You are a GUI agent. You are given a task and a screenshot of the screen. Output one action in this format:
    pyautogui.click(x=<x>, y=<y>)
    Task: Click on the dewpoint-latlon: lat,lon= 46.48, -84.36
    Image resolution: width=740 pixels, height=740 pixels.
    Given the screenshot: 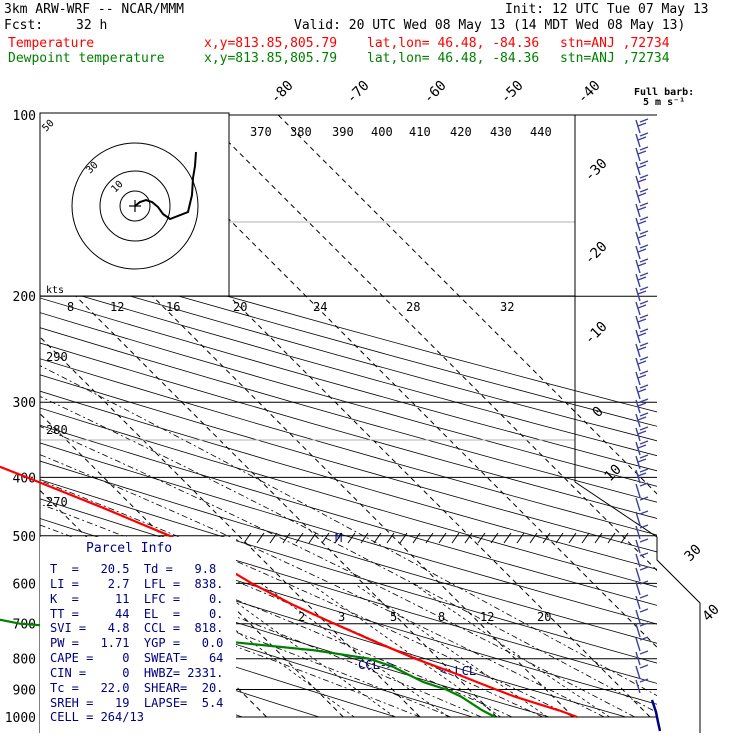 What is the action you would take?
    pyautogui.click(x=453, y=58)
    